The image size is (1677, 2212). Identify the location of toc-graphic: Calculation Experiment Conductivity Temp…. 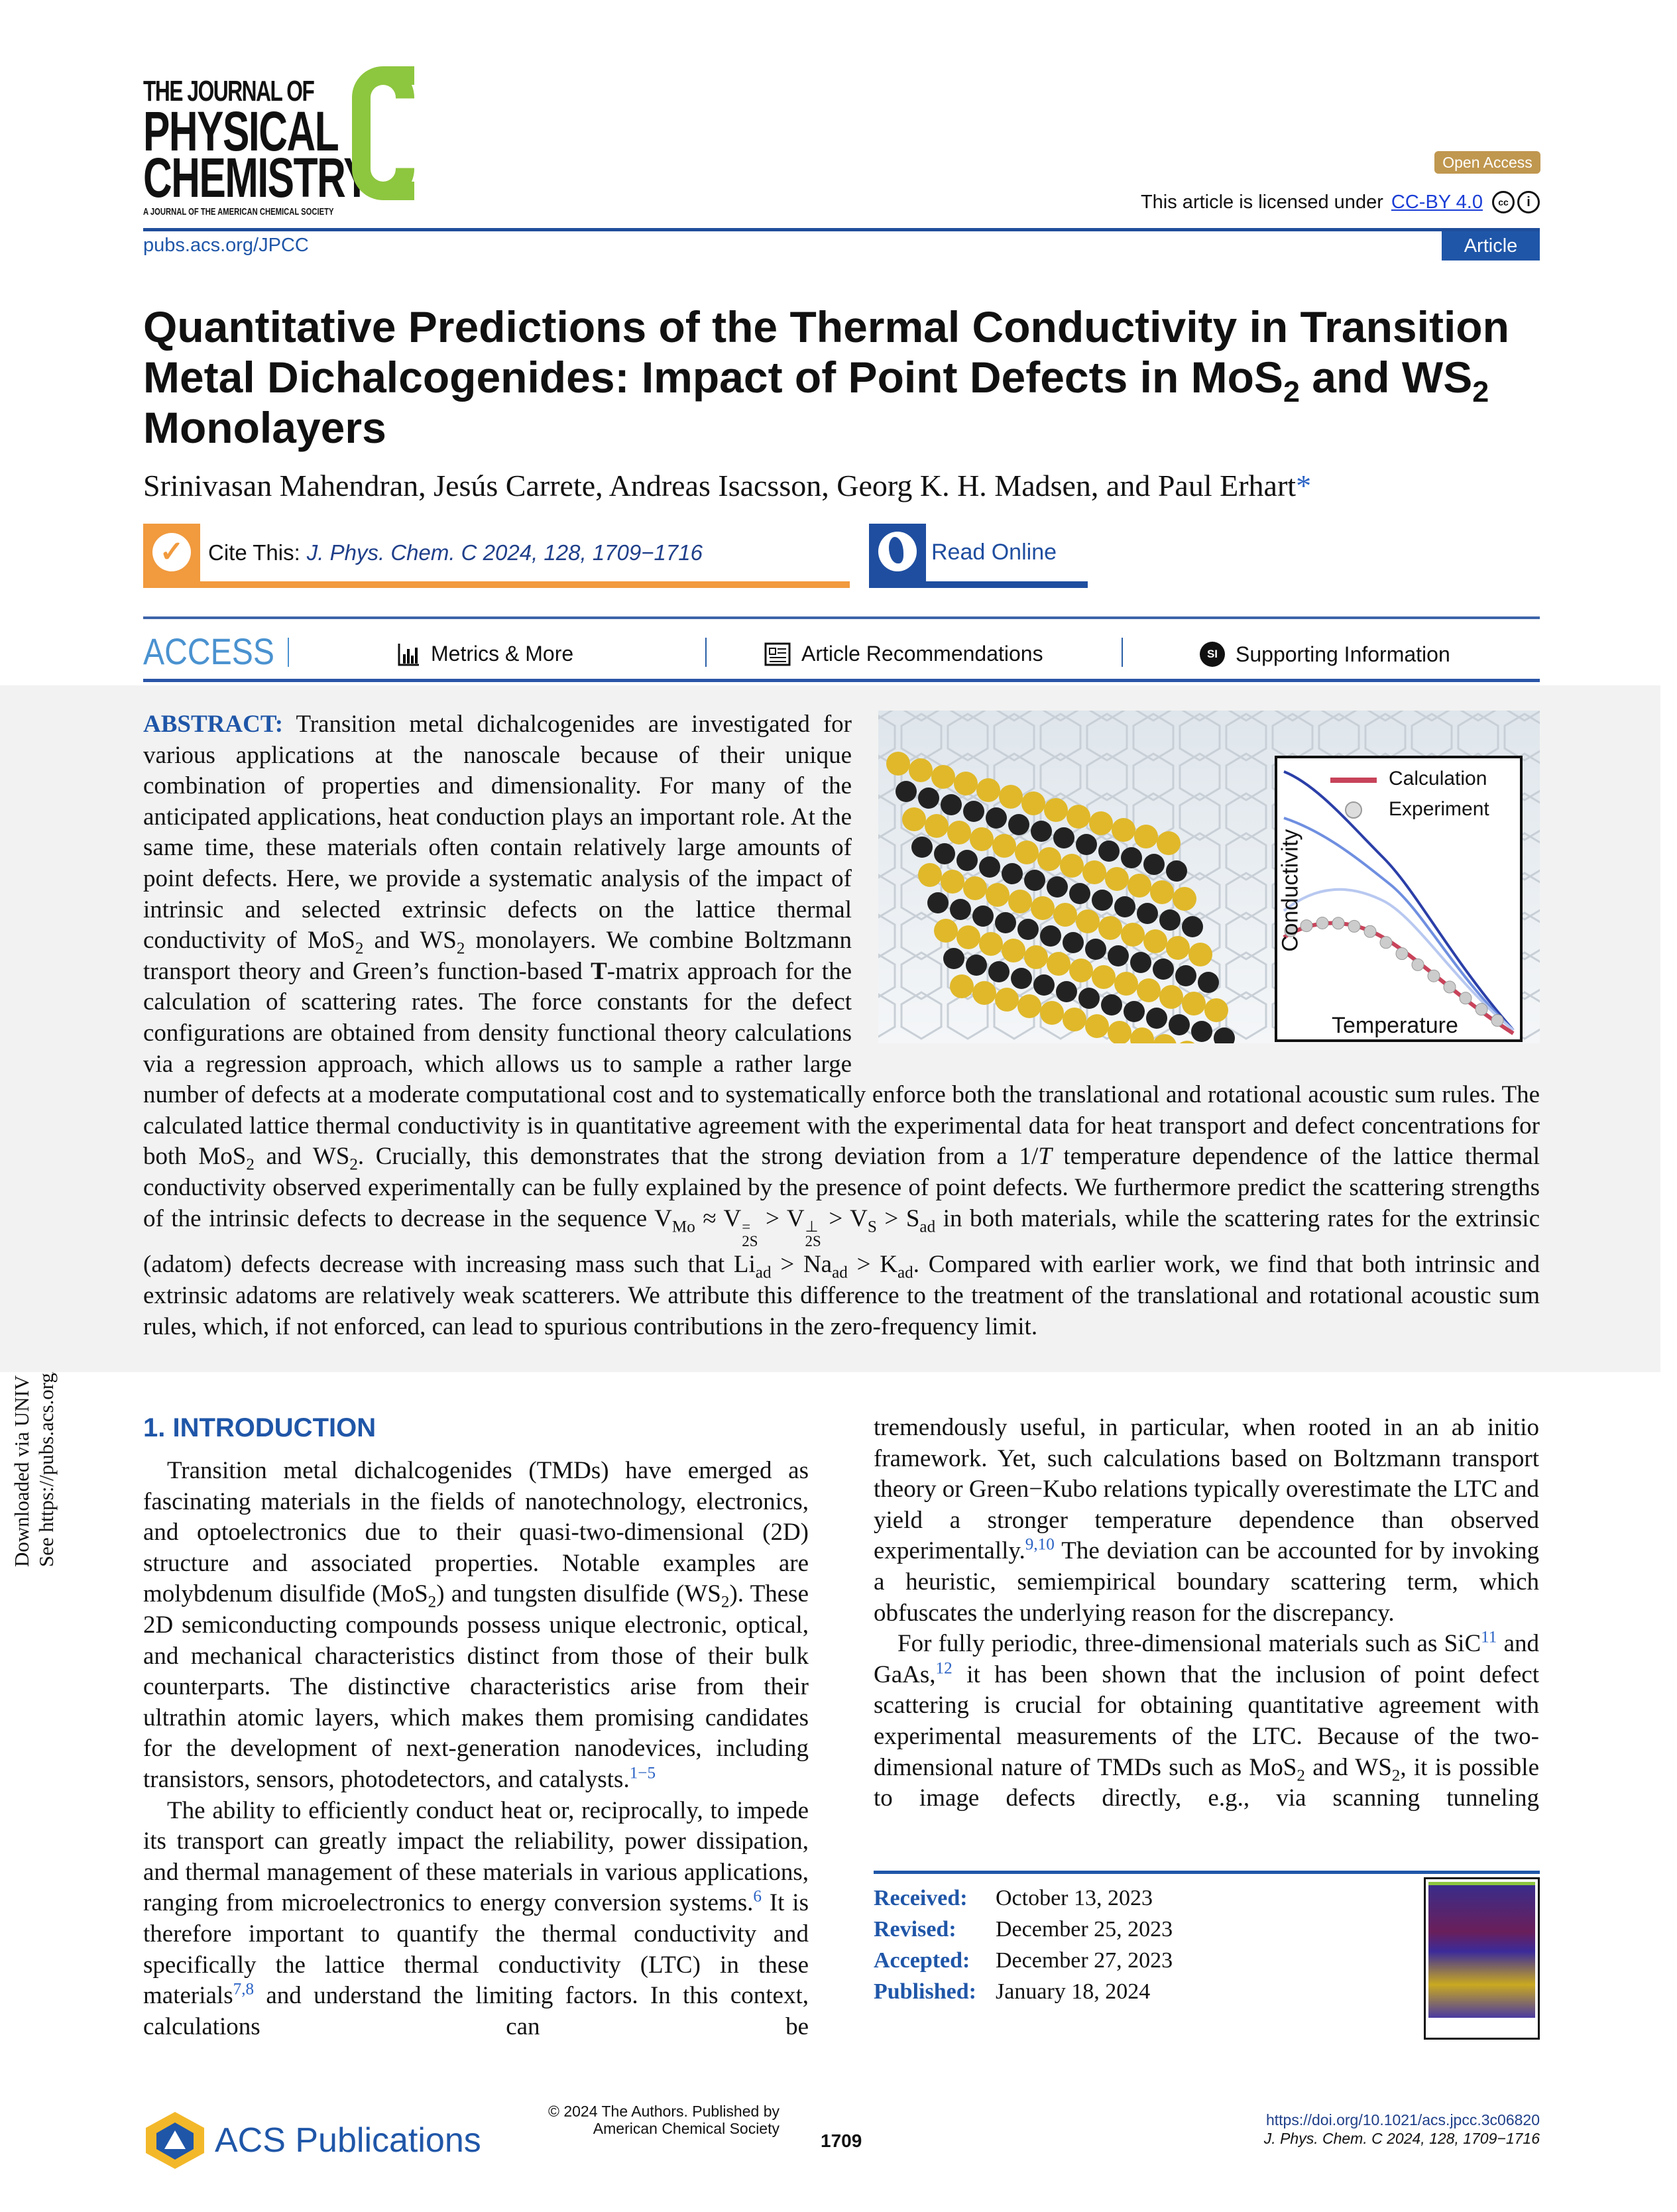
(1209, 877).